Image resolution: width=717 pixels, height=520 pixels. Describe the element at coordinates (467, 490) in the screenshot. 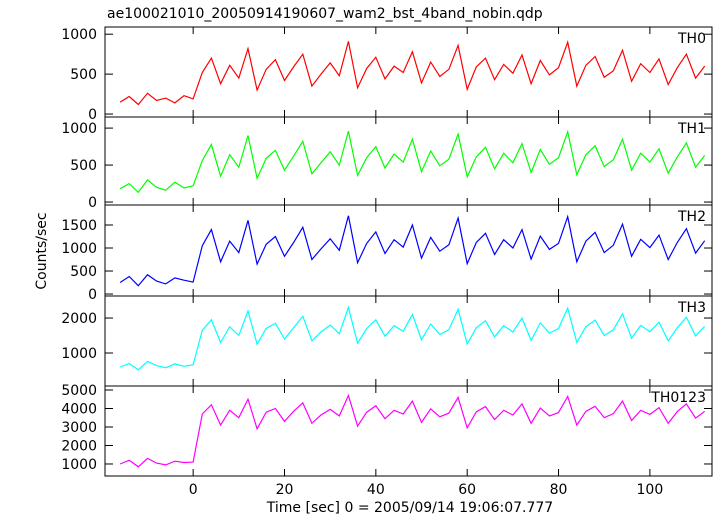

I see `x-tick-label: 60` at that location.